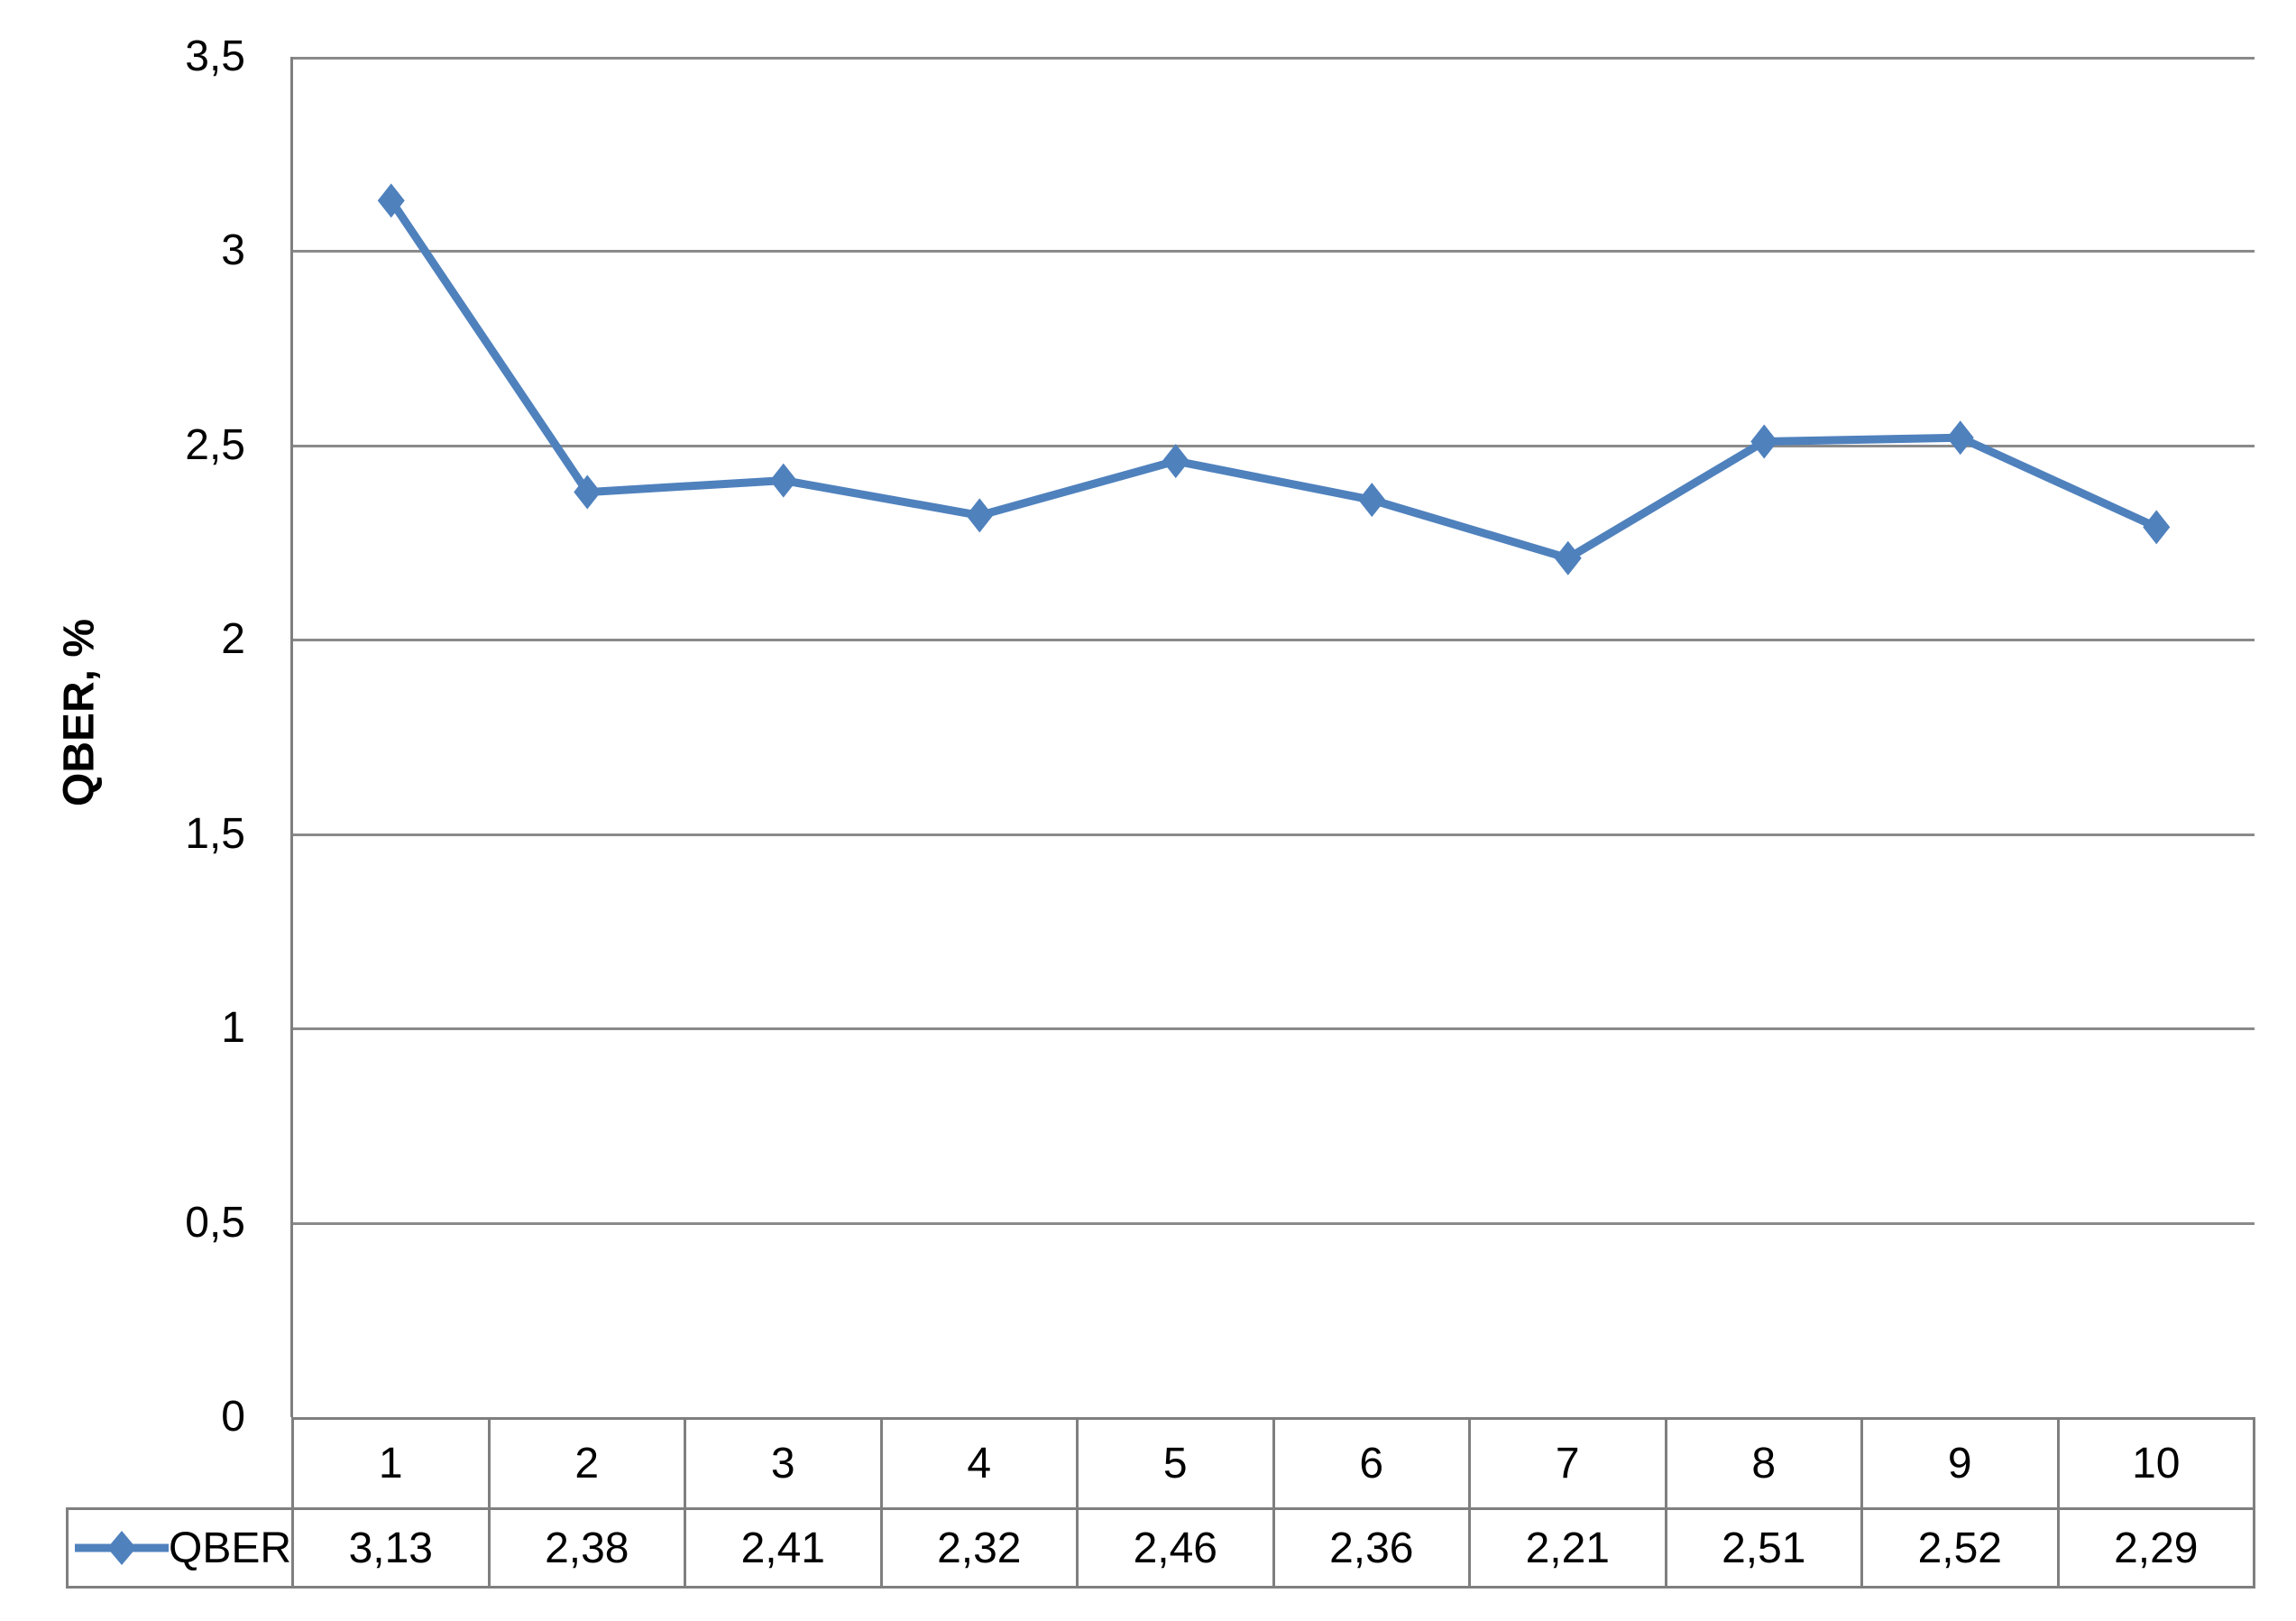 The image size is (2296, 1621). What do you see at coordinates (1764, 1548) in the screenshot?
I see `value-cell: 2,51` at bounding box center [1764, 1548].